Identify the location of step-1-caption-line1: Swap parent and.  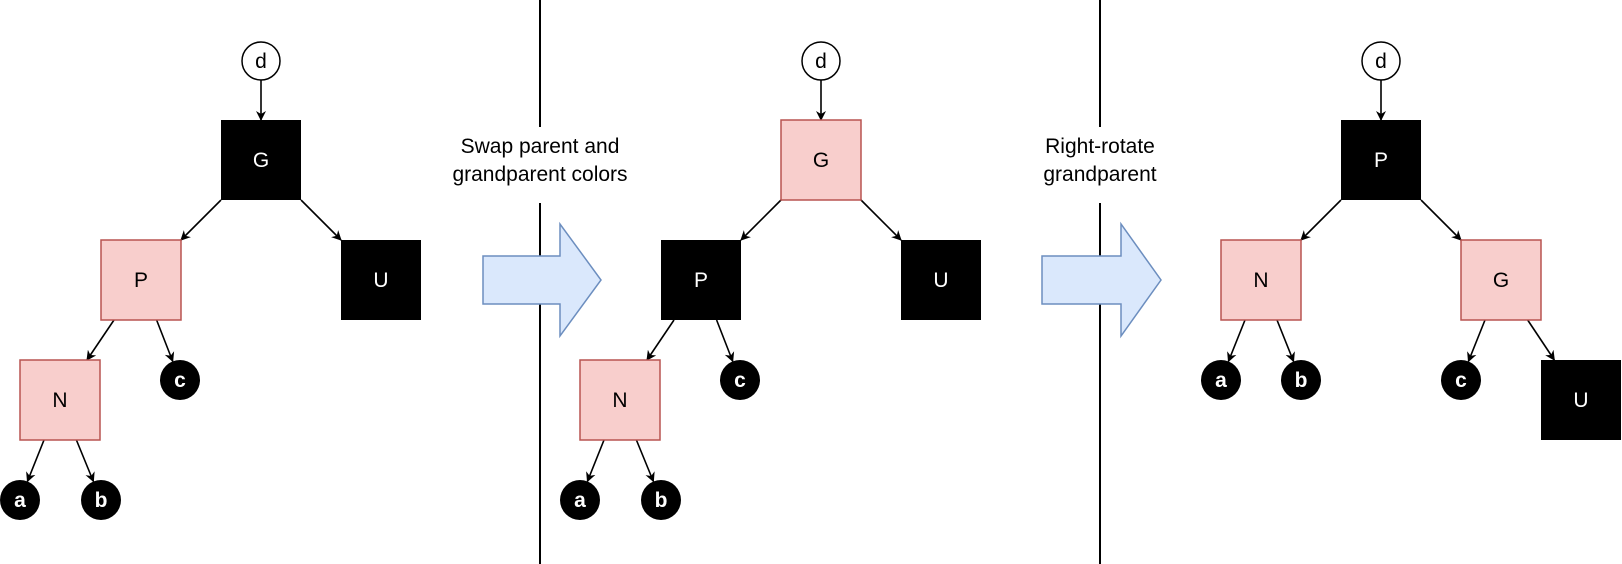
(540, 146).